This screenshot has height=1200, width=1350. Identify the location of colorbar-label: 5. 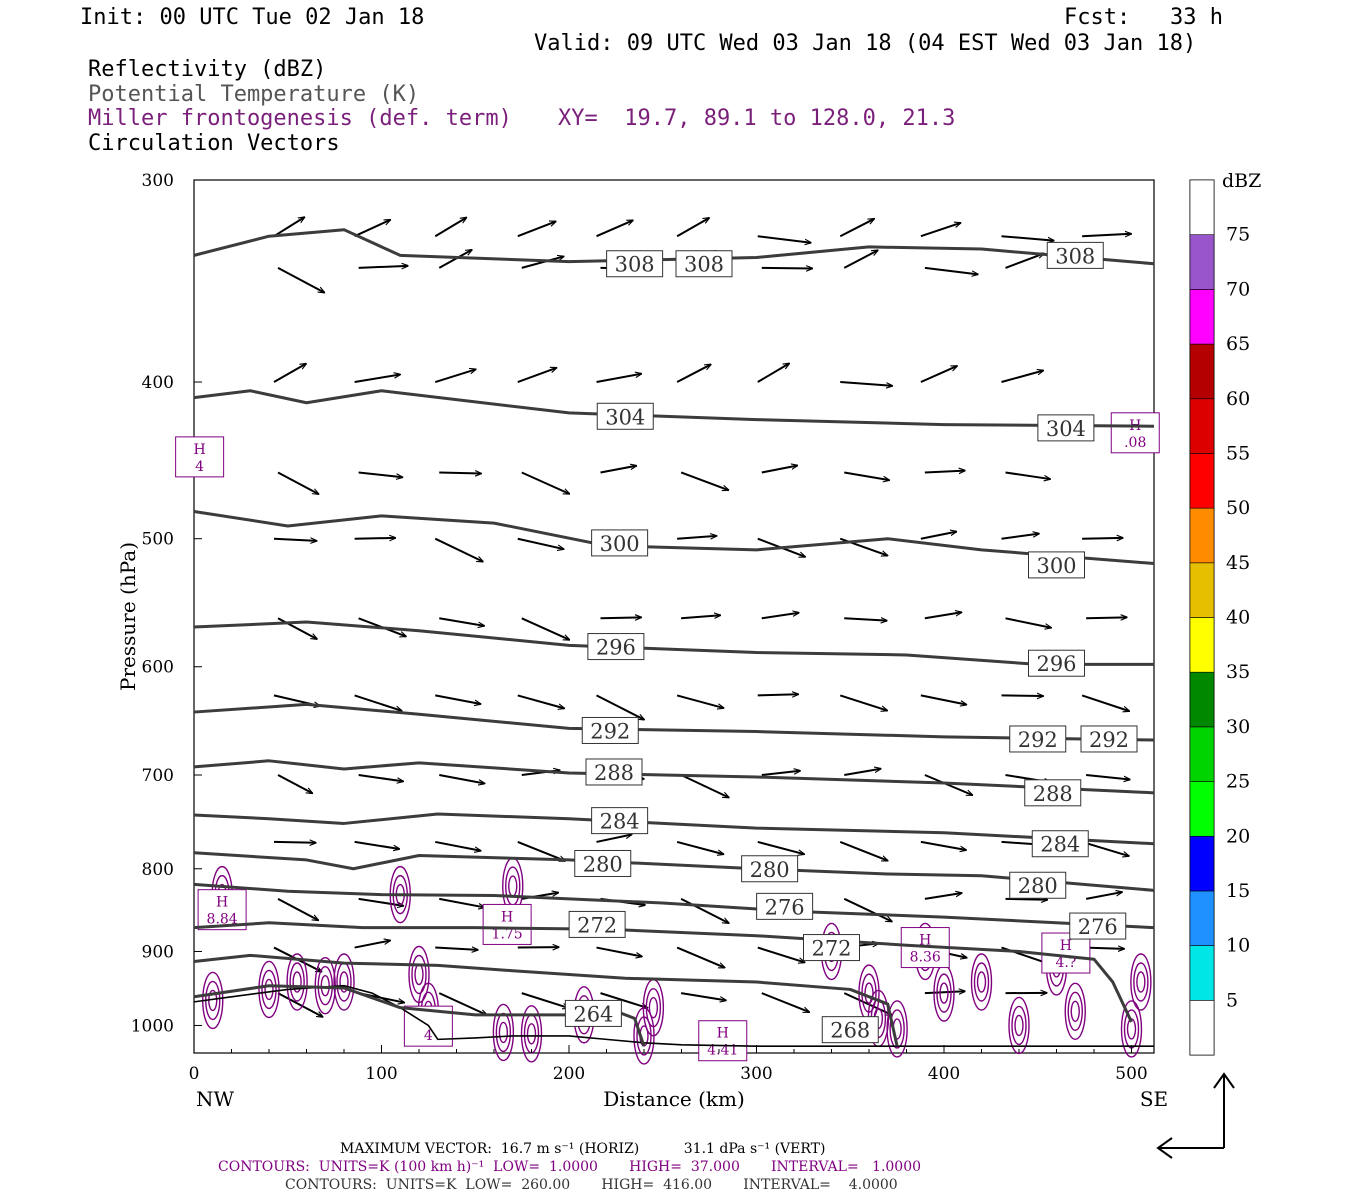
(1232, 1000).